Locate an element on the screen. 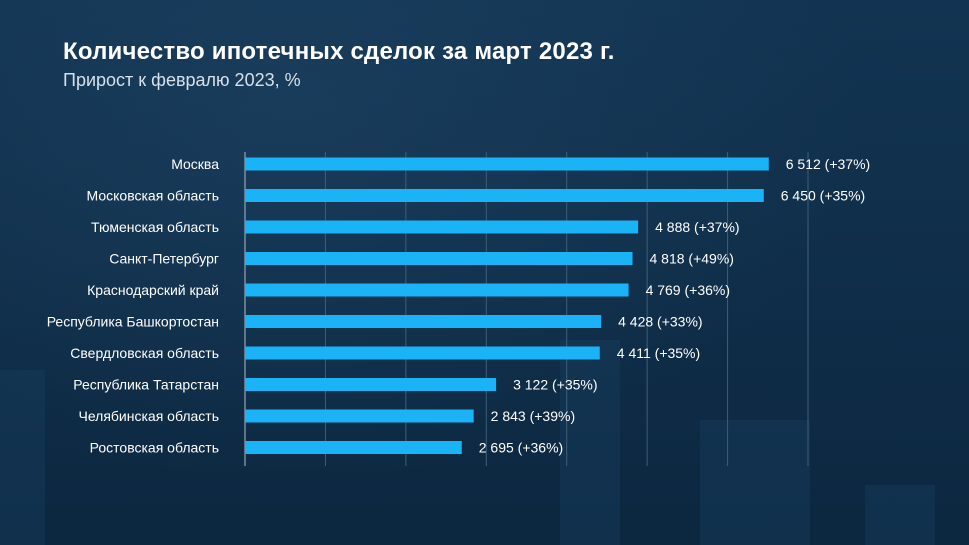 This screenshot has height=545, width=969. category-label: Ростовская область is located at coordinates (154, 448).